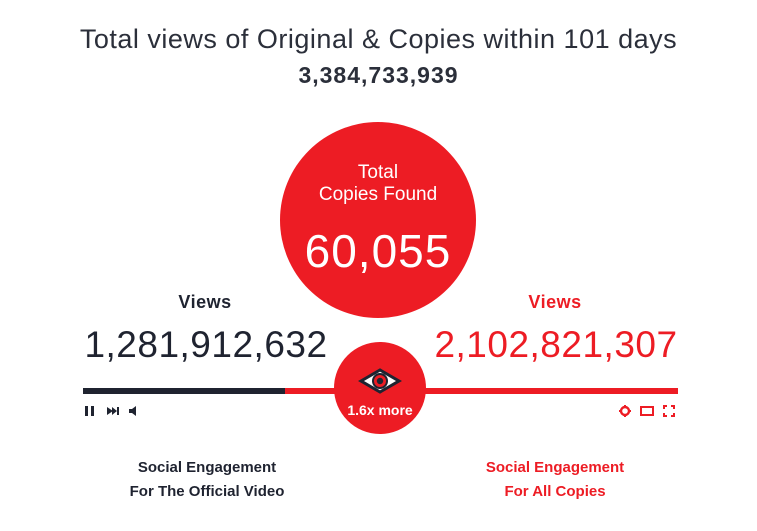 The image size is (757, 531). Describe the element at coordinates (207, 480) in the screenshot. I see `official-engagement-caption: Social Engagement For The Official Video` at that location.